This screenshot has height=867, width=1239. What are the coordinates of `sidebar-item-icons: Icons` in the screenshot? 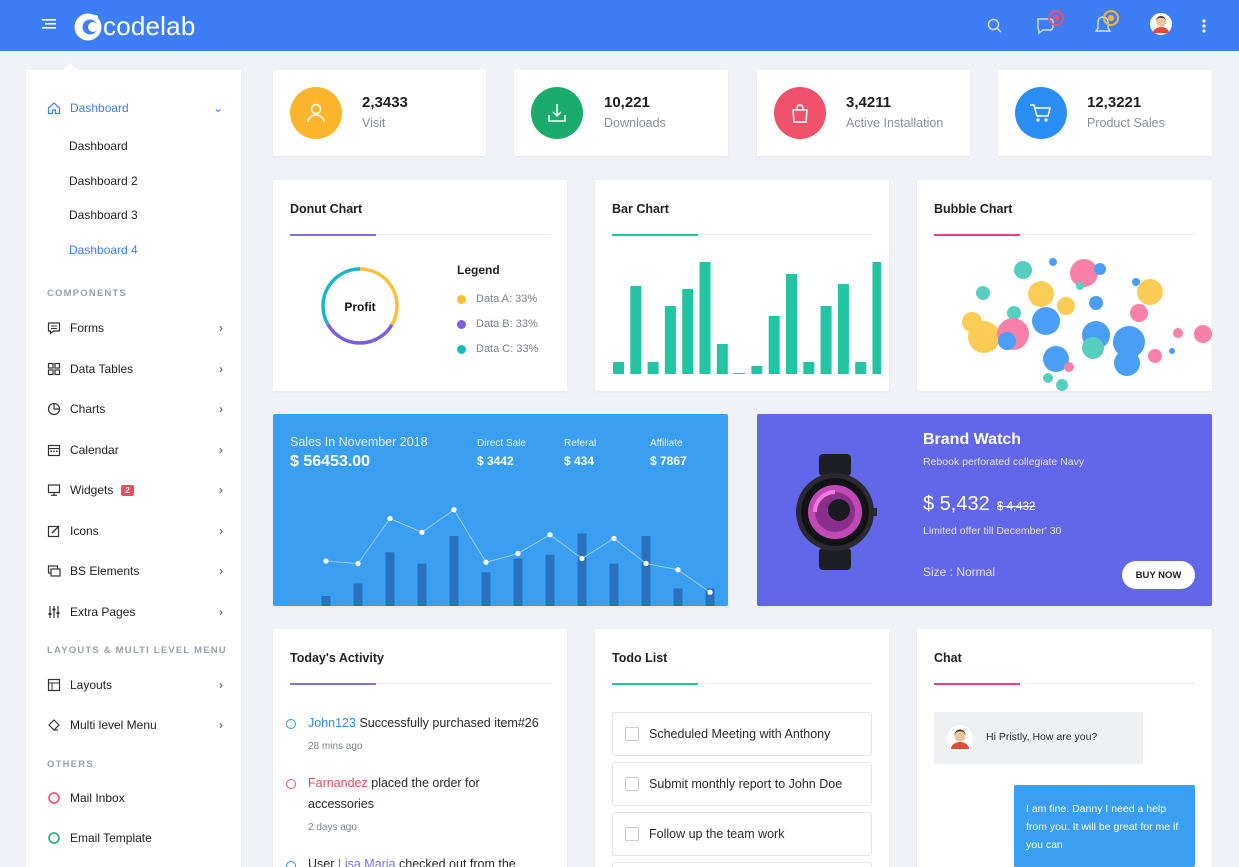 It's located at (72, 531).